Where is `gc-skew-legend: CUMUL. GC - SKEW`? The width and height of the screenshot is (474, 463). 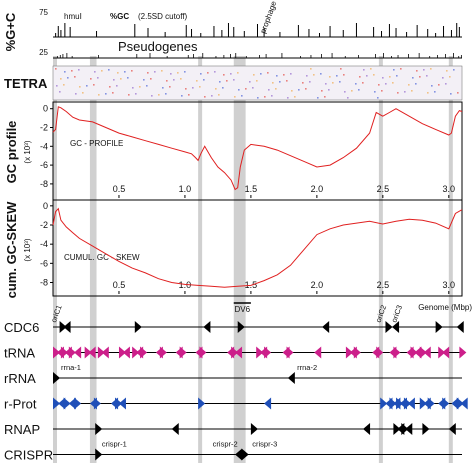 gc-skew-legend: CUMUL. GC - SKEW is located at coordinates (102, 257).